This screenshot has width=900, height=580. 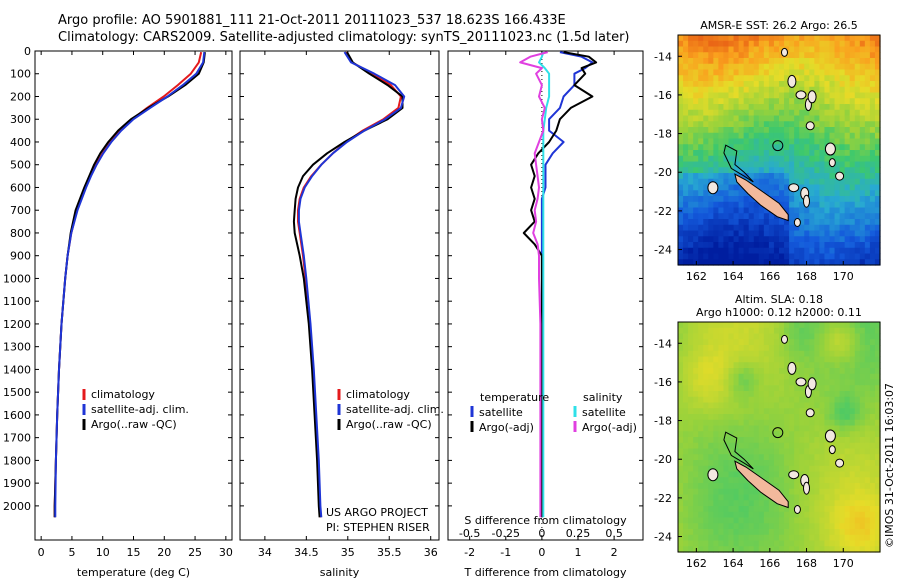 What do you see at coordinates (792, 81) in the screenshot?
I see `small-island` at bounding box center [792, 81].